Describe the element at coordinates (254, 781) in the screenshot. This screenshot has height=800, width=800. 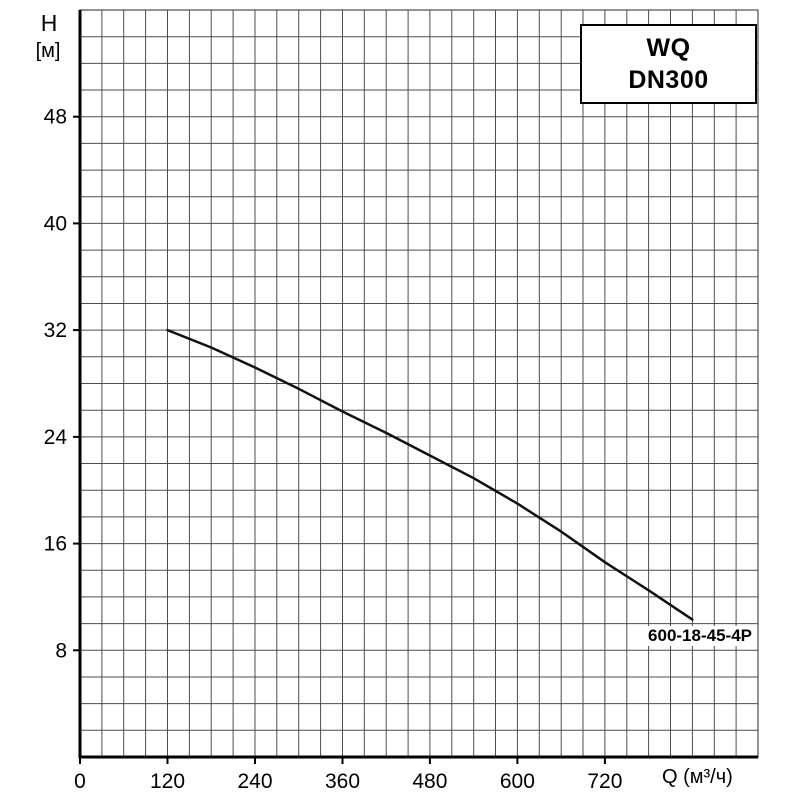
I see `x-tick-label: 240` at that location.